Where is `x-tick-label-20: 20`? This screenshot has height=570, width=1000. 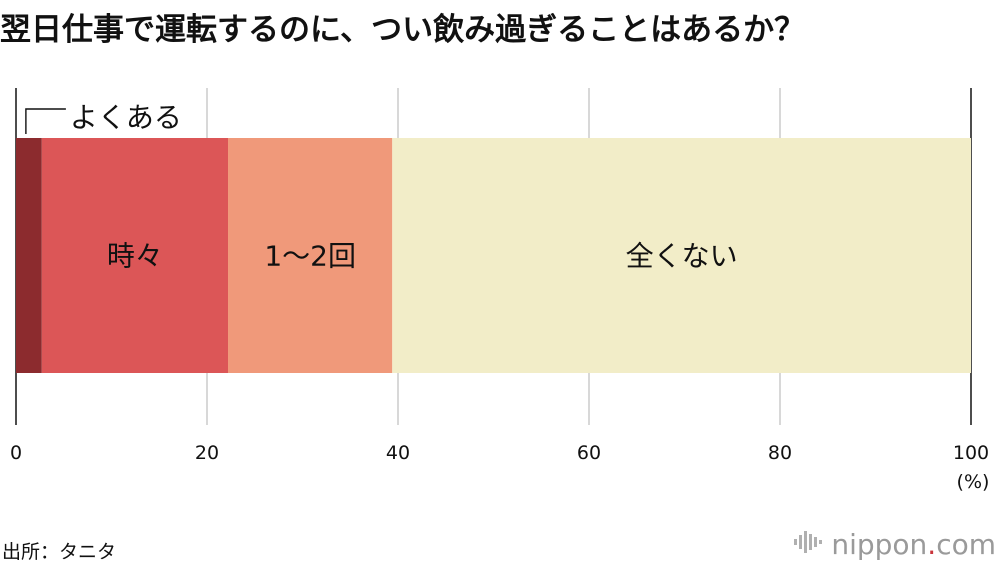
x-tick-label-20: 20 is located at coordinates (207, 453).